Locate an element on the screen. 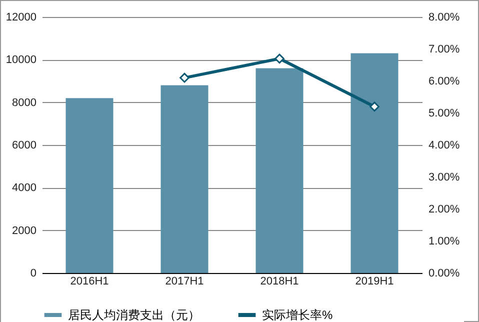 This screenshot has width=479, height=322. y2-tick-label: 5.00% is located at coordinates (444, 114).